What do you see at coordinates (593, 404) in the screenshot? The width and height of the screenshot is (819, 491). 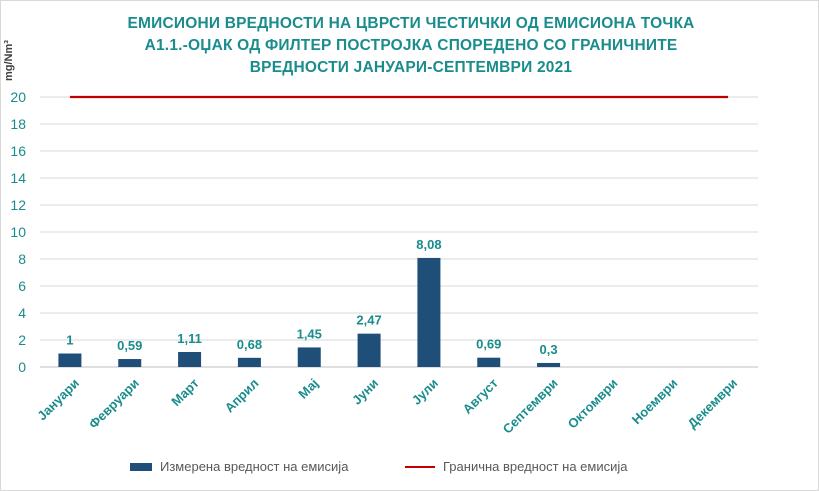 I see `x-tick-label: Октомври` at bounding box center [593, 404].